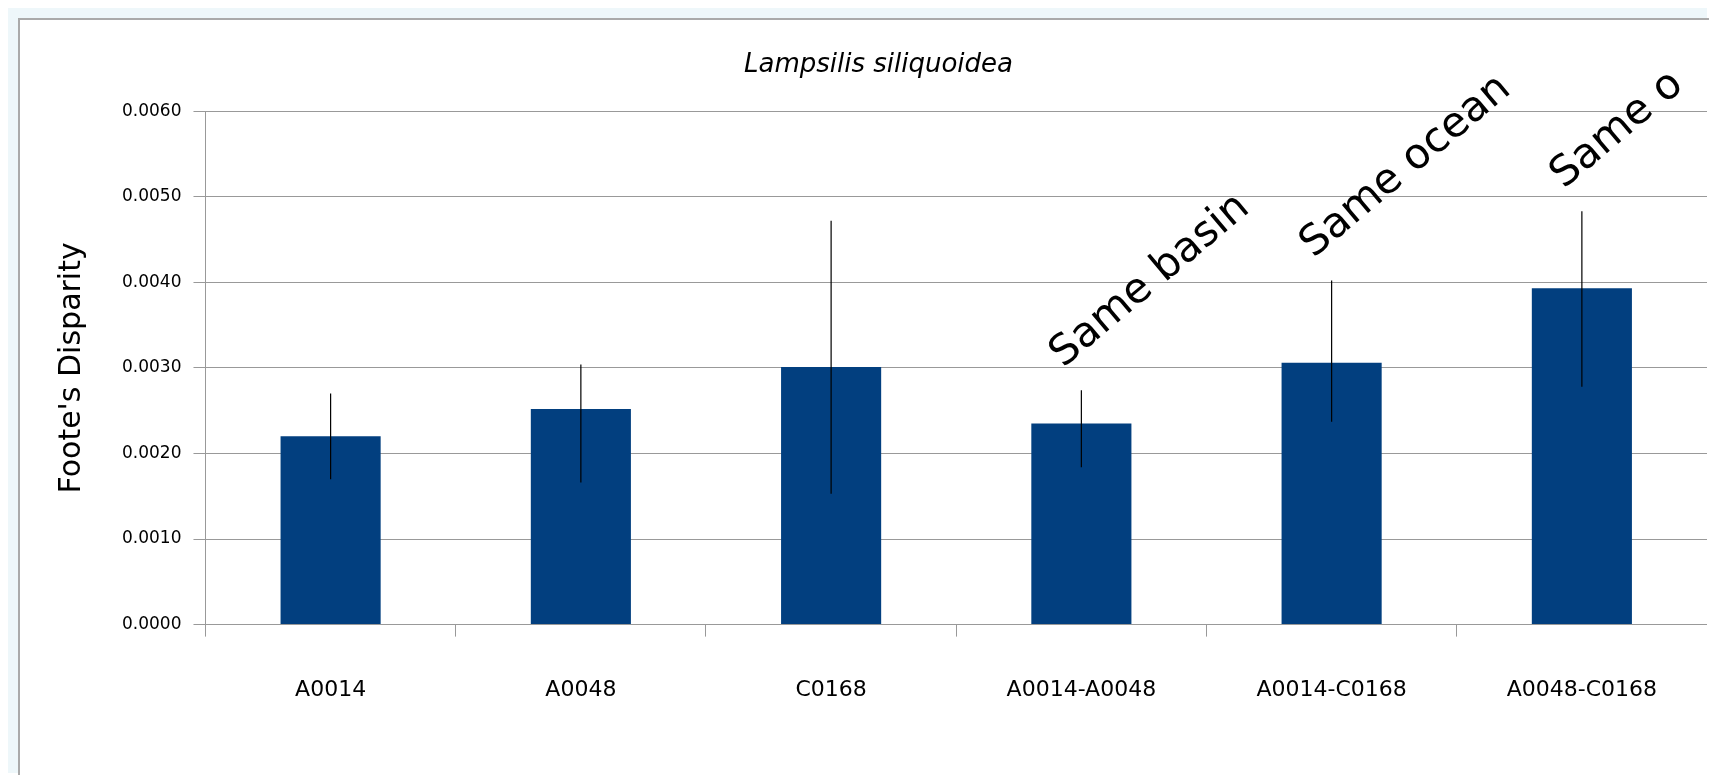 The width and height of the screenshot is (1715, 781). I want to click on y-tick-label: 0.0050, so click(152, 195).